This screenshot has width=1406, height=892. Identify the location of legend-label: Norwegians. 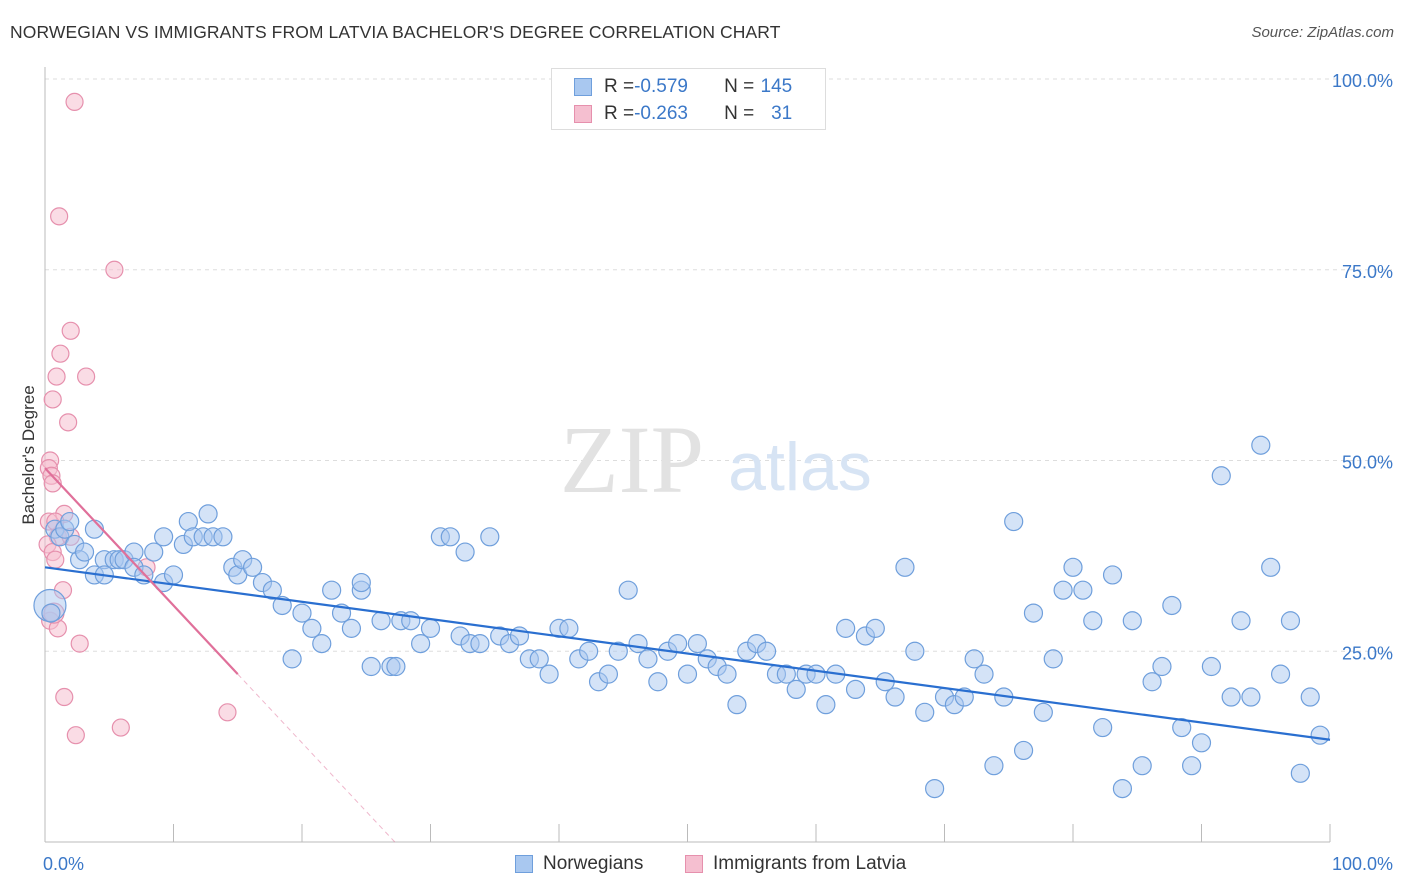
(593, 863).